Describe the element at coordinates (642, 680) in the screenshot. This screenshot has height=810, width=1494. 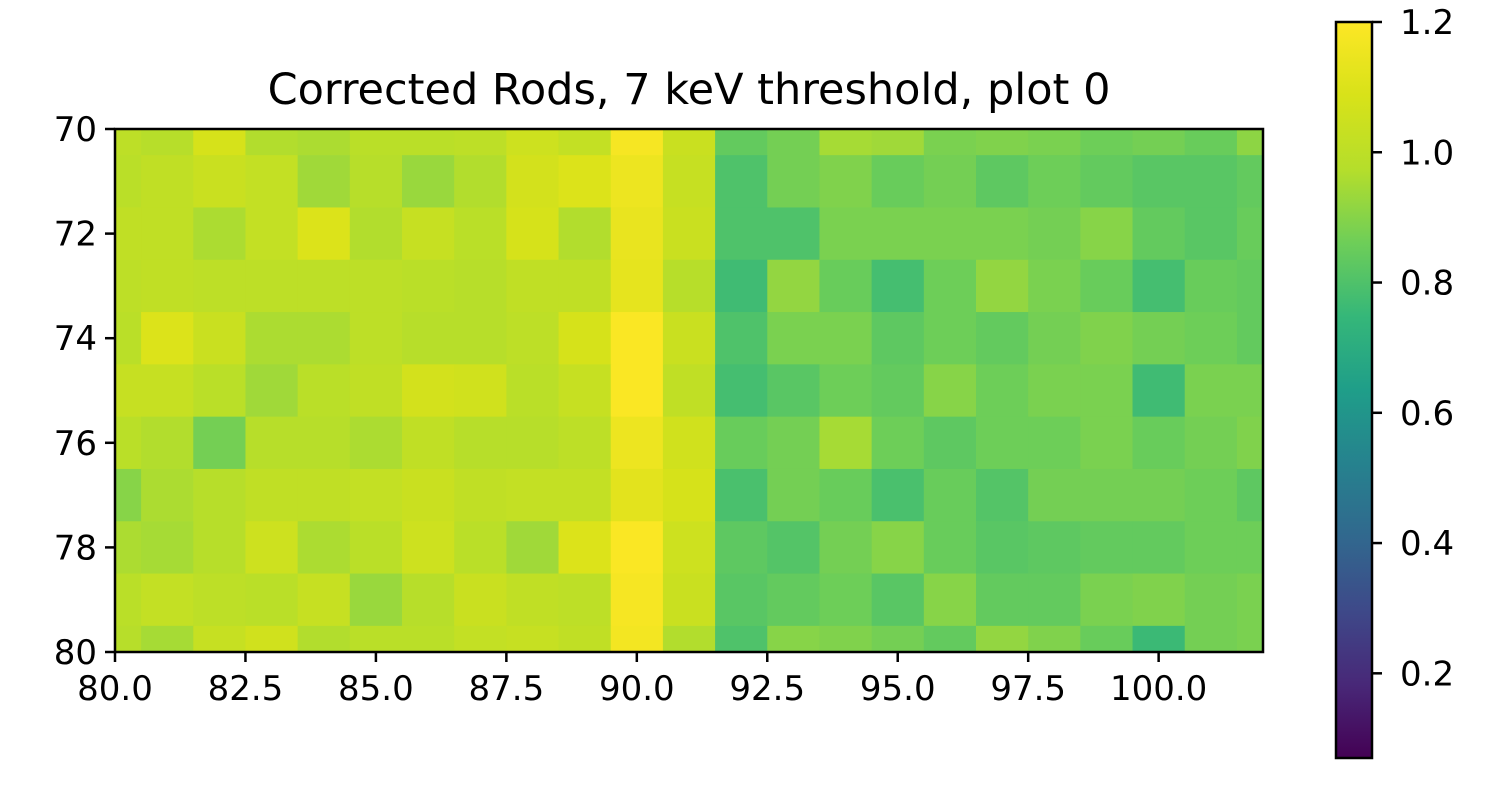
I see `x-axis: 80.0 82.5 85.0 87.5 90.0 92.5 95.0 97.5 100.0` at that location.